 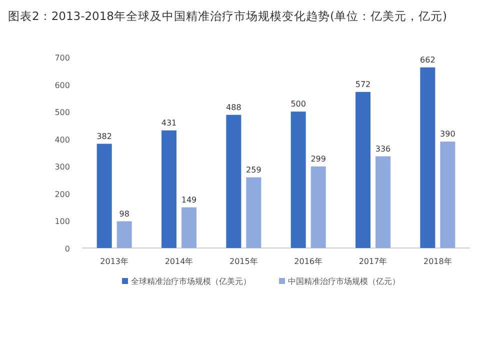 I want to click on y-tick-label: 300, so click(x=62, y=167).